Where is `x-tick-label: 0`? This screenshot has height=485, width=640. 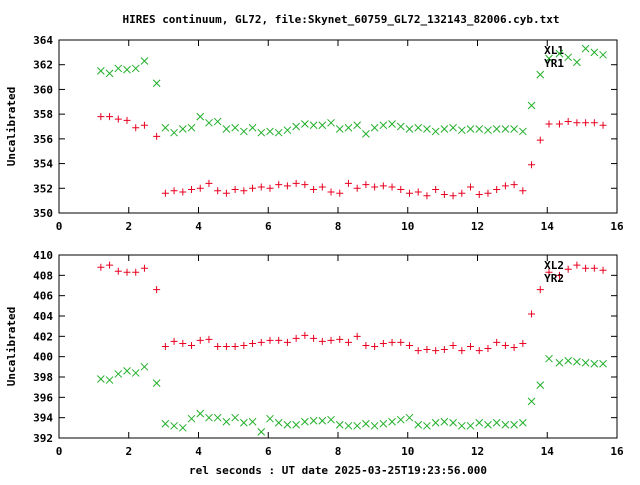 x-tick-label: 0 is located at coordinates (59, 226).